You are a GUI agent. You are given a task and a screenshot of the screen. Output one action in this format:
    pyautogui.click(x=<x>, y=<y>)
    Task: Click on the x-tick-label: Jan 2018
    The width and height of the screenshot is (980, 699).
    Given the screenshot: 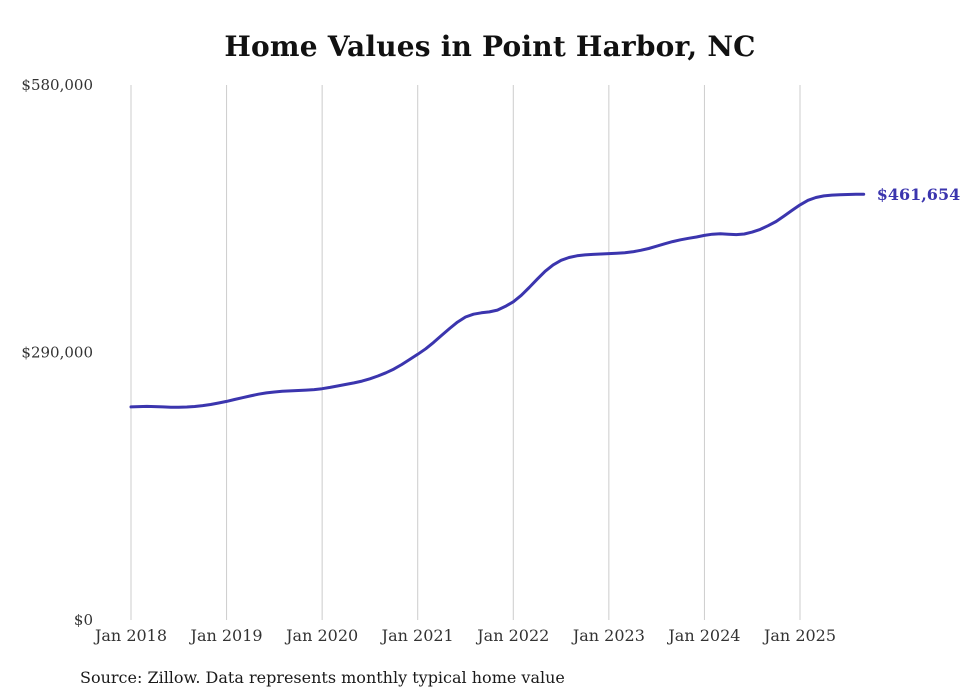 What is the action you would take?
    pyautogui.click(x=130, y=635)
    